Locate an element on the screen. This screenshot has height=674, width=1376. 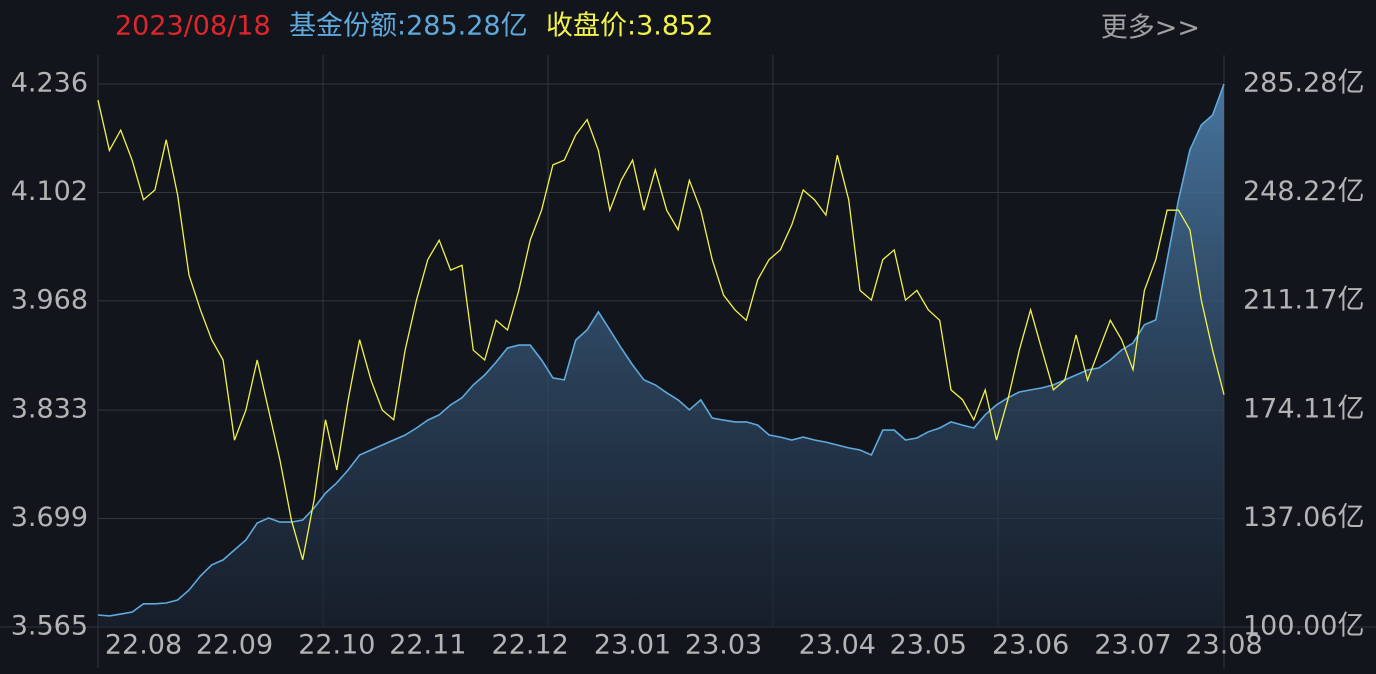
x-tick-label: 22.09 is located at coordinates (234, 645).